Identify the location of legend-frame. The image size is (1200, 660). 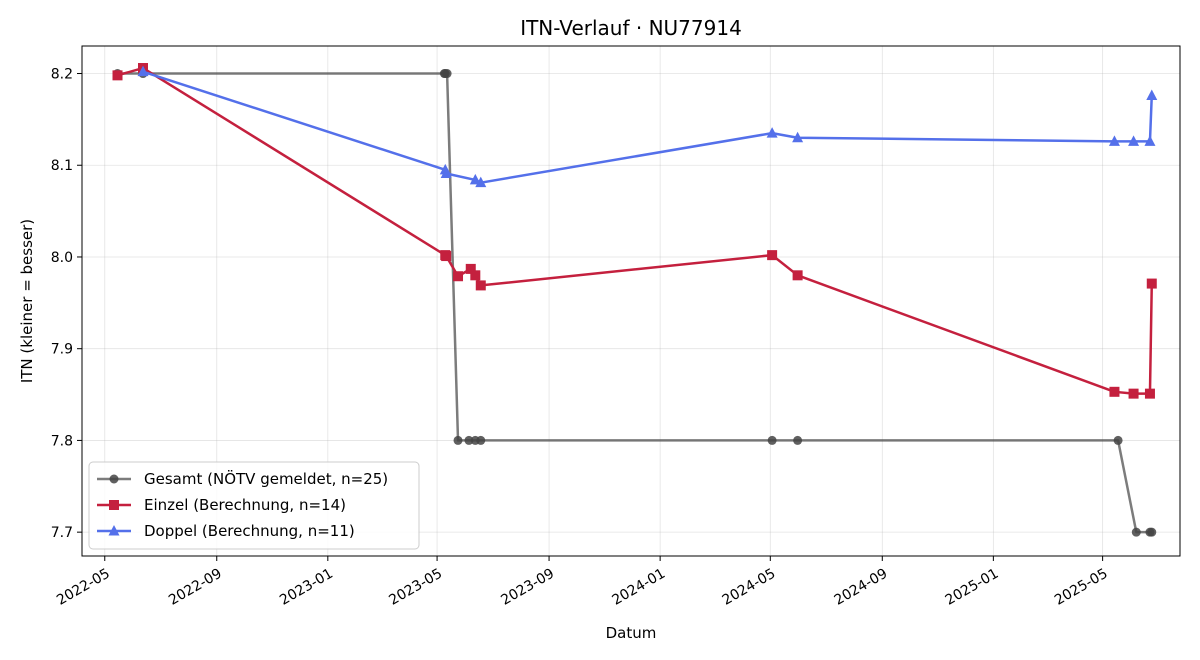
(254, 505).